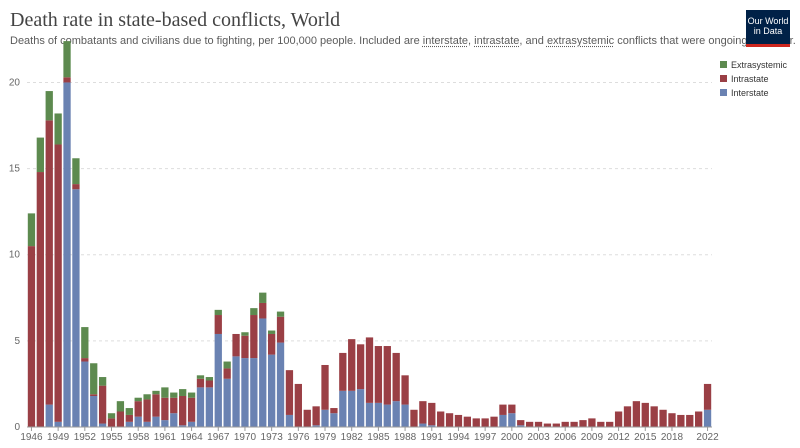  I want to click on x-tick-label: 1955, so click(111, 437).